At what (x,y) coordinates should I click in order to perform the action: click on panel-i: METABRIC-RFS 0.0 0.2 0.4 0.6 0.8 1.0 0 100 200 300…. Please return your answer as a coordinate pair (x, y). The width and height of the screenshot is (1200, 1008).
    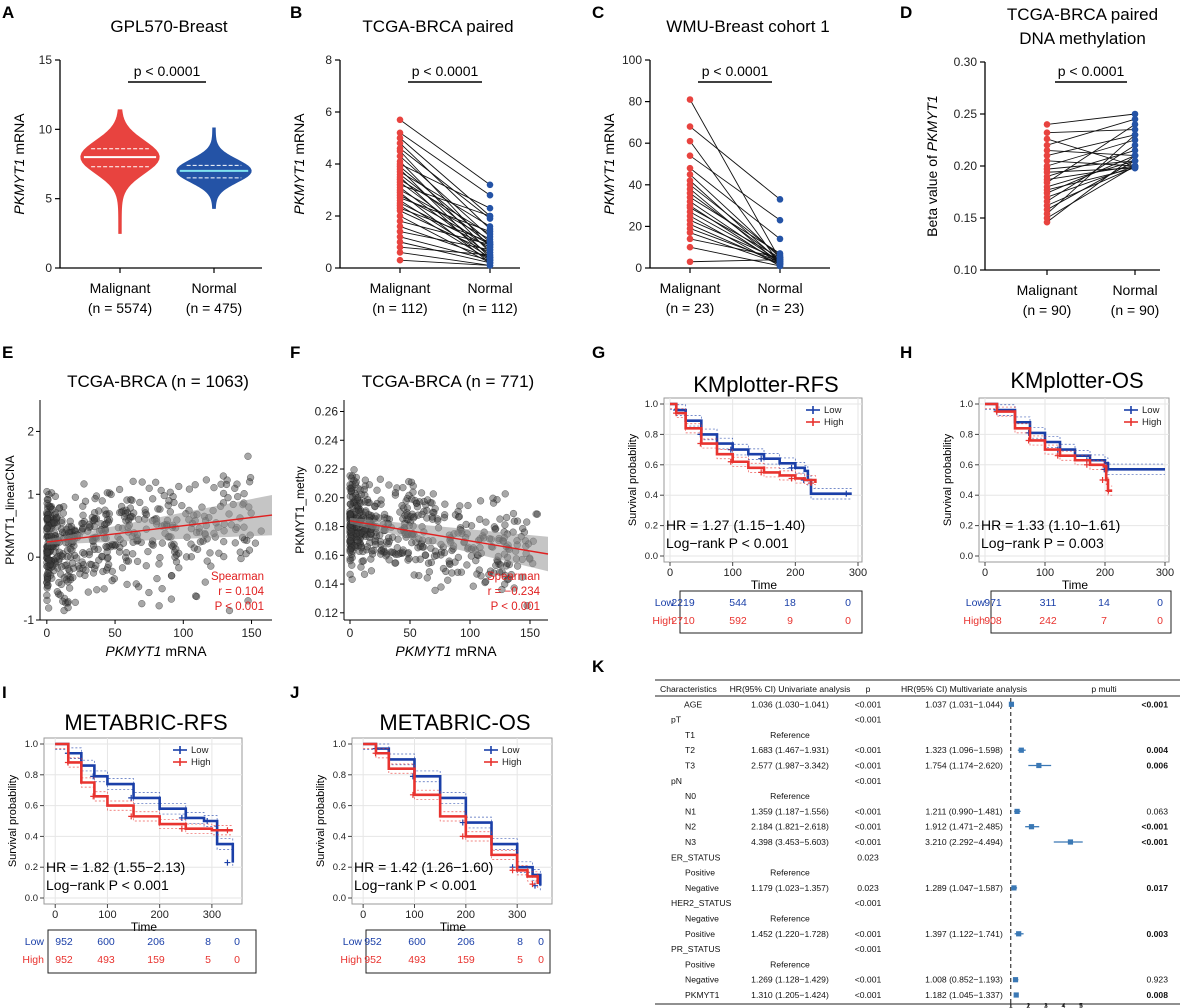
    Looking at the image, I should click on (132, 842).